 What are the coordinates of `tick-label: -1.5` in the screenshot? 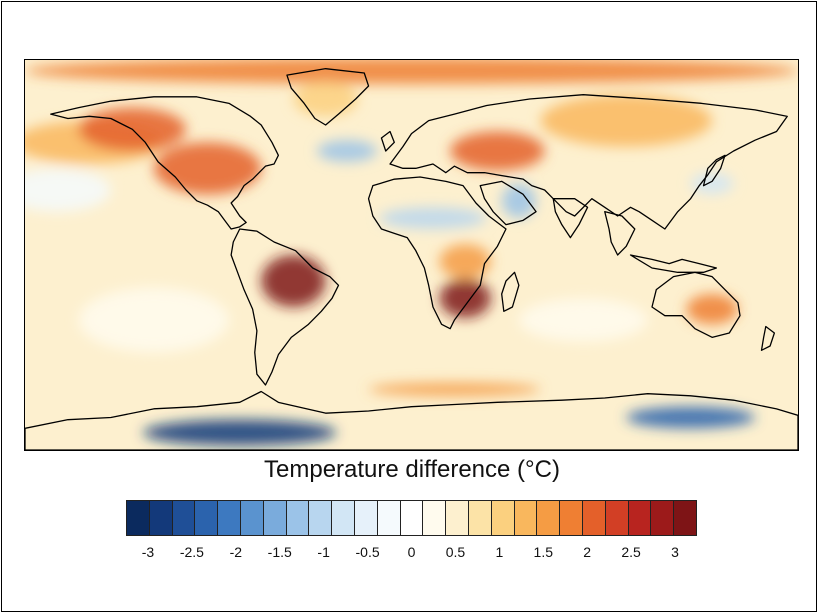 It's located at (279, 552).